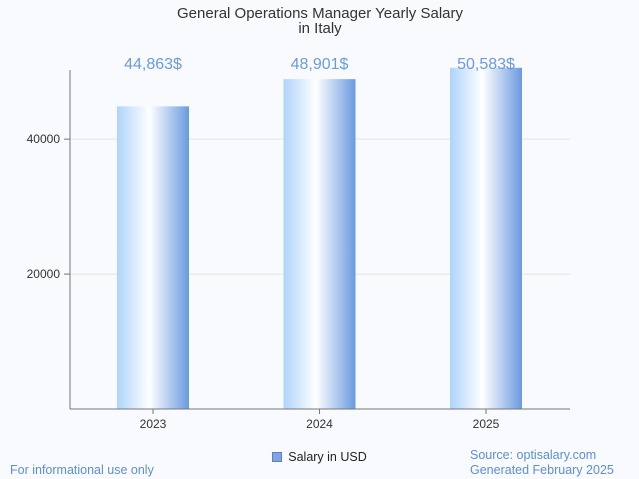 This screenshot has height=479, width=639. I want to click on source-text: Source: optisalary.com, so click(533, 455).